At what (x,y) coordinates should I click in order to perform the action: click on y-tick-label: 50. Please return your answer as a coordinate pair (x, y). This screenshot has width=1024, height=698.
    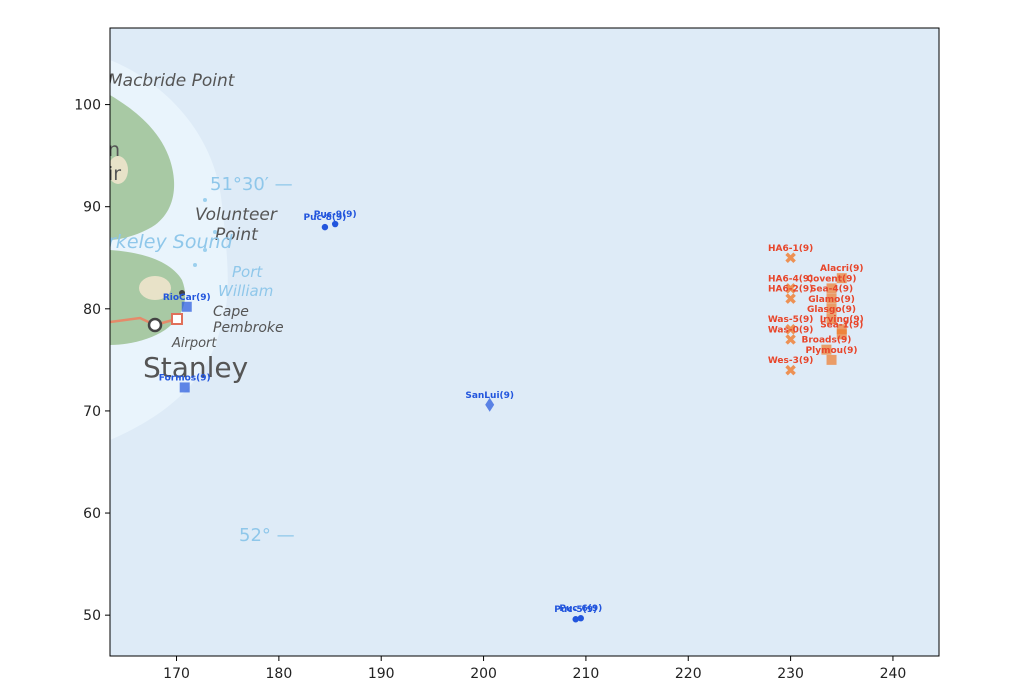
    Looking at the image, I should click on (92, 616).